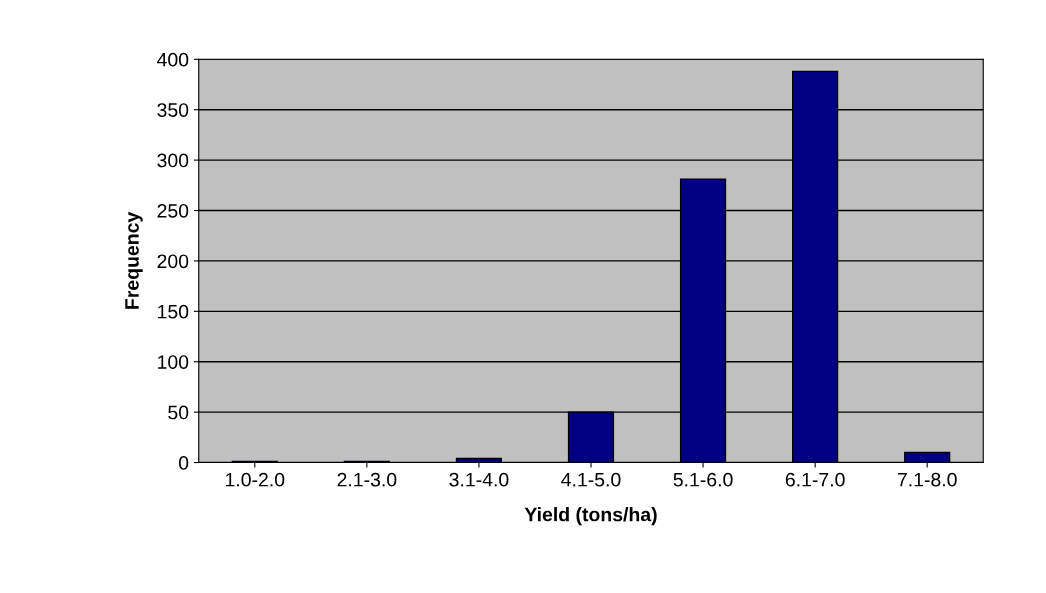  What do you see at coordinates (173, 210) in the screenshot?
I see `y-tick-label: 250` at bounding box center [173, 210].